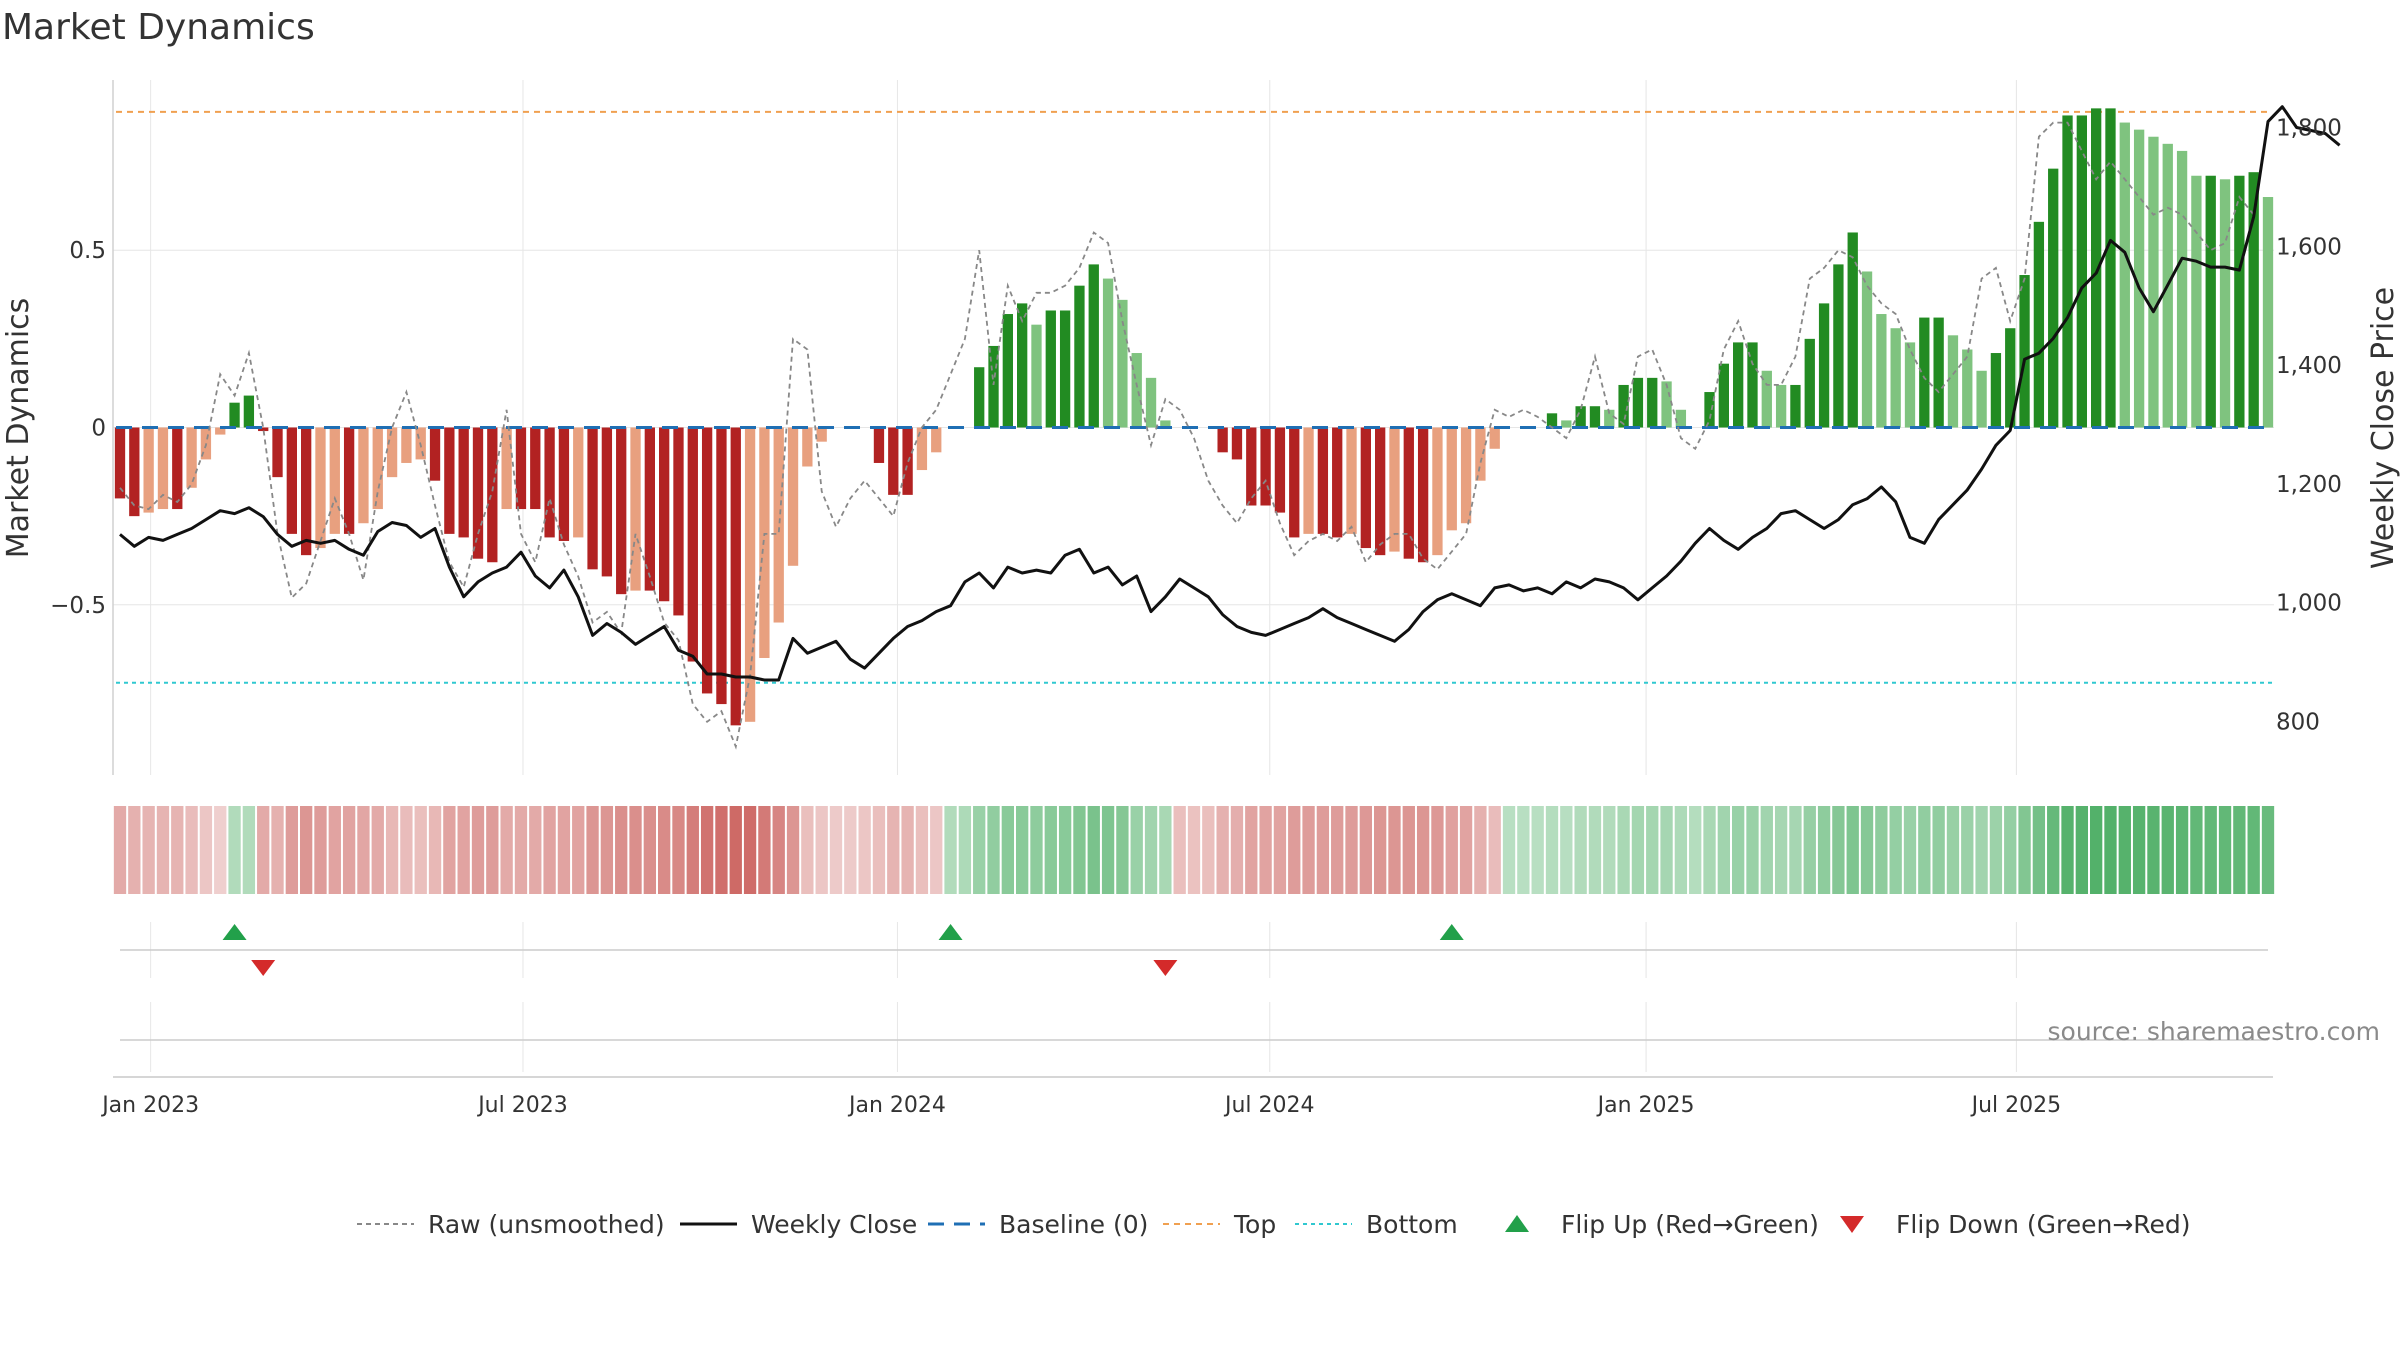 This screenshot has width=2400, height=1350. What do you see at coordinates (896, 1105) in the screenshot?
I see `x-tick-label: Jan 2024` at bounding box center [896, 1105].